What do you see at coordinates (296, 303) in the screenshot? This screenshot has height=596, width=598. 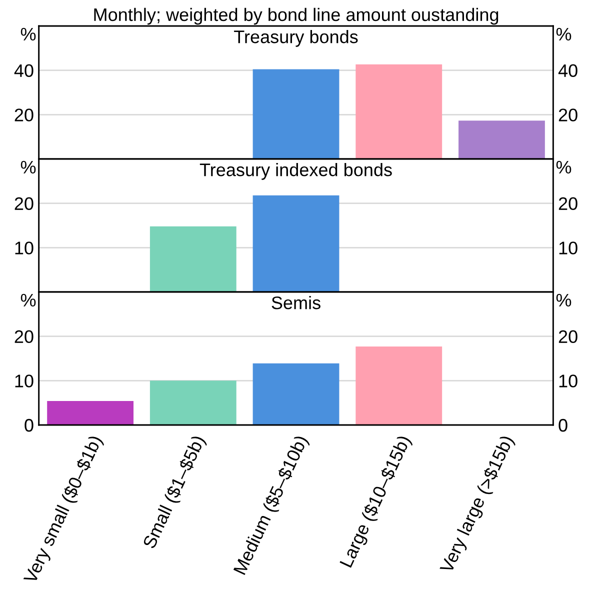 I see `chart-title: Semis` at bounding box center [296, 303].